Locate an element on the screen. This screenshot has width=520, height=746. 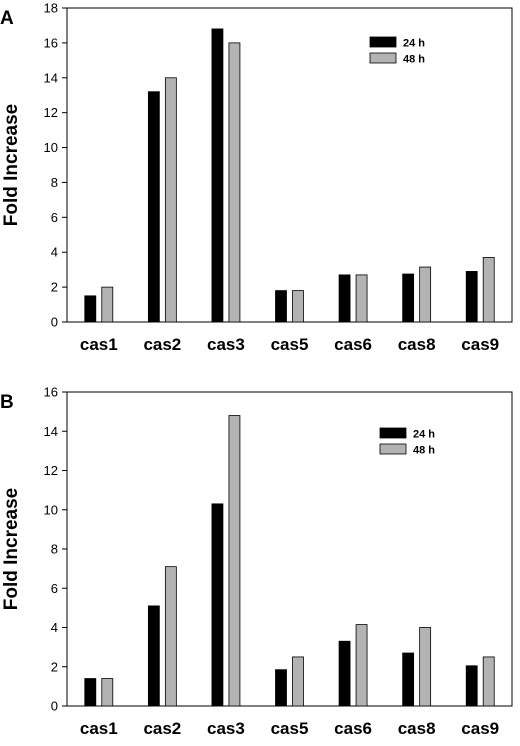
panel-label: A is located at coordinates (7, 18).